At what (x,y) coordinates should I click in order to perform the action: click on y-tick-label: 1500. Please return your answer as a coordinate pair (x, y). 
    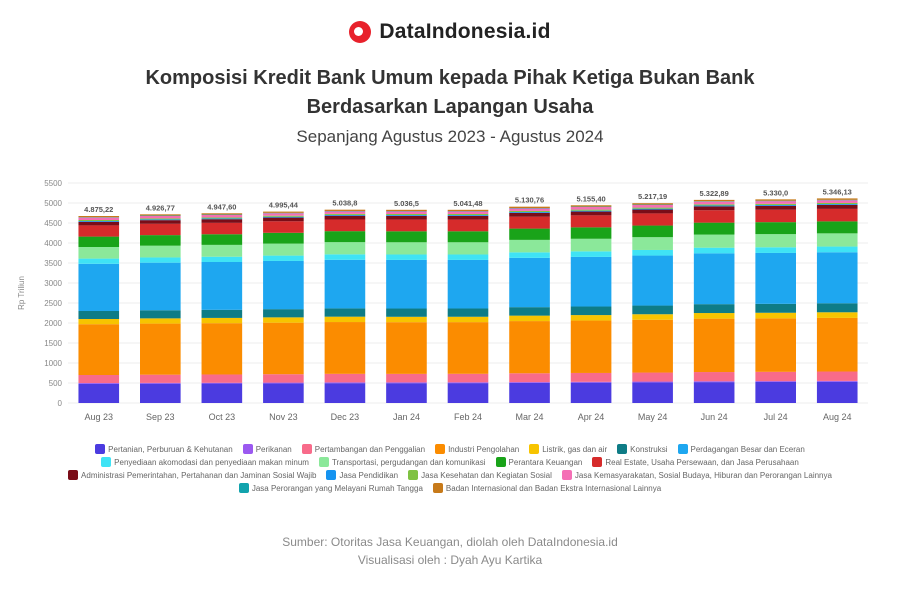
    Looking at the image, I should click on (53, 343).